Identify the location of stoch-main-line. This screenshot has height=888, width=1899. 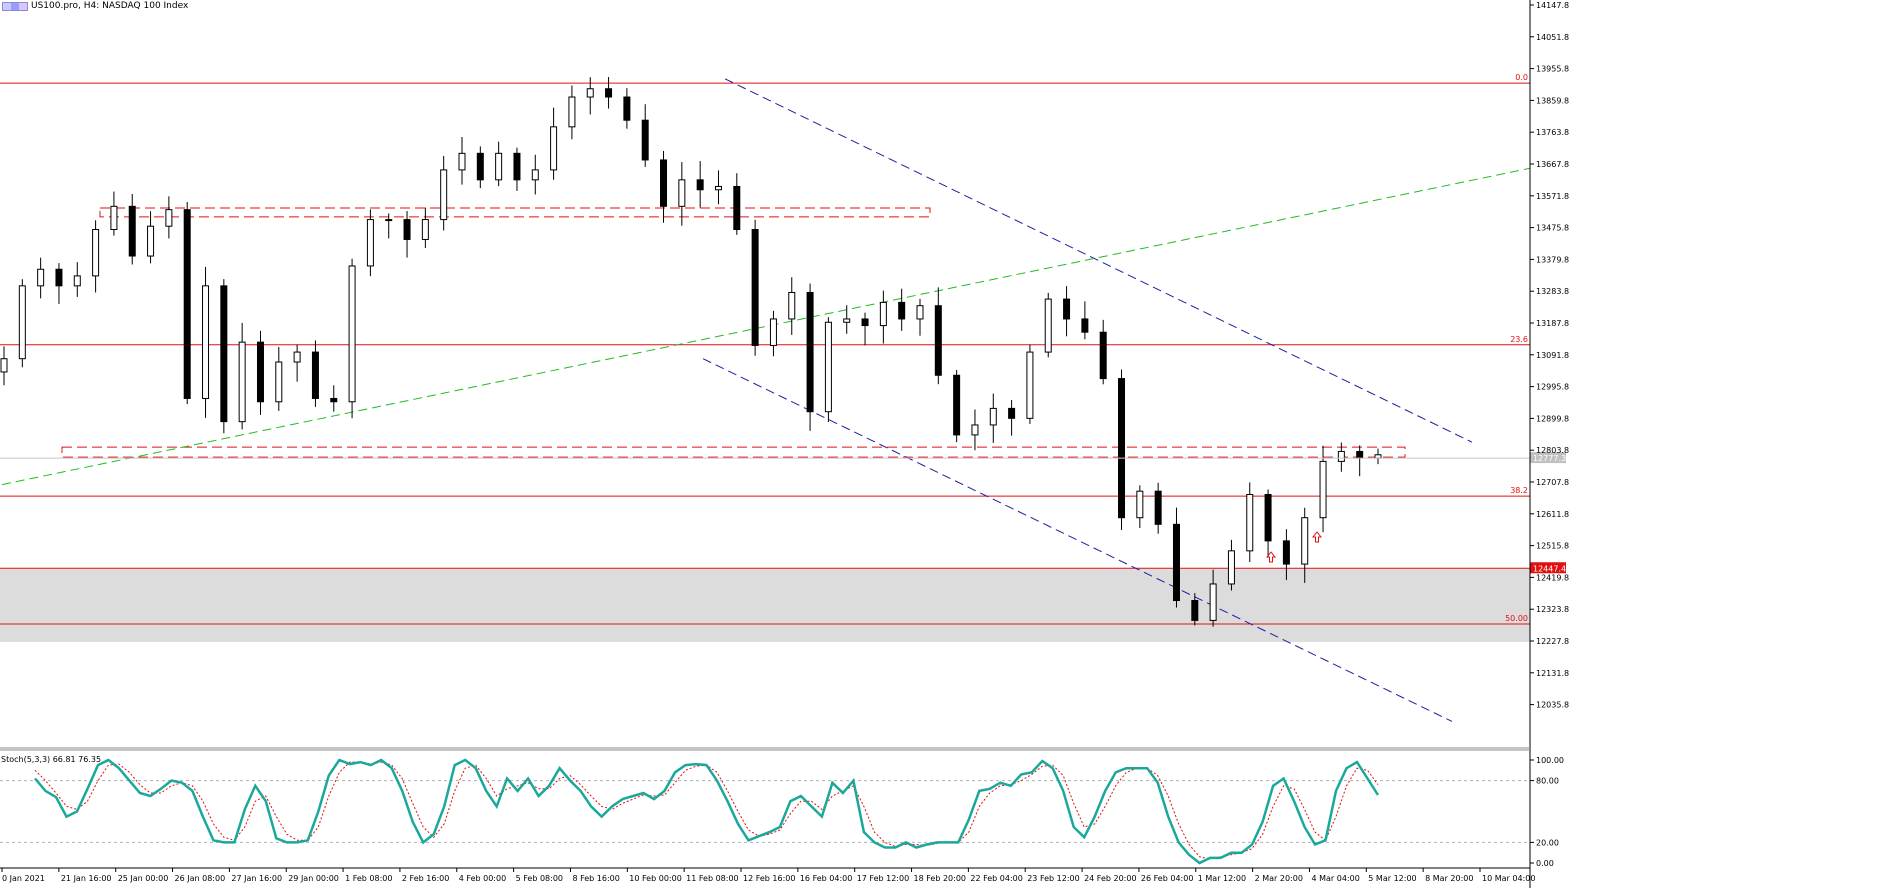
(707, 811).